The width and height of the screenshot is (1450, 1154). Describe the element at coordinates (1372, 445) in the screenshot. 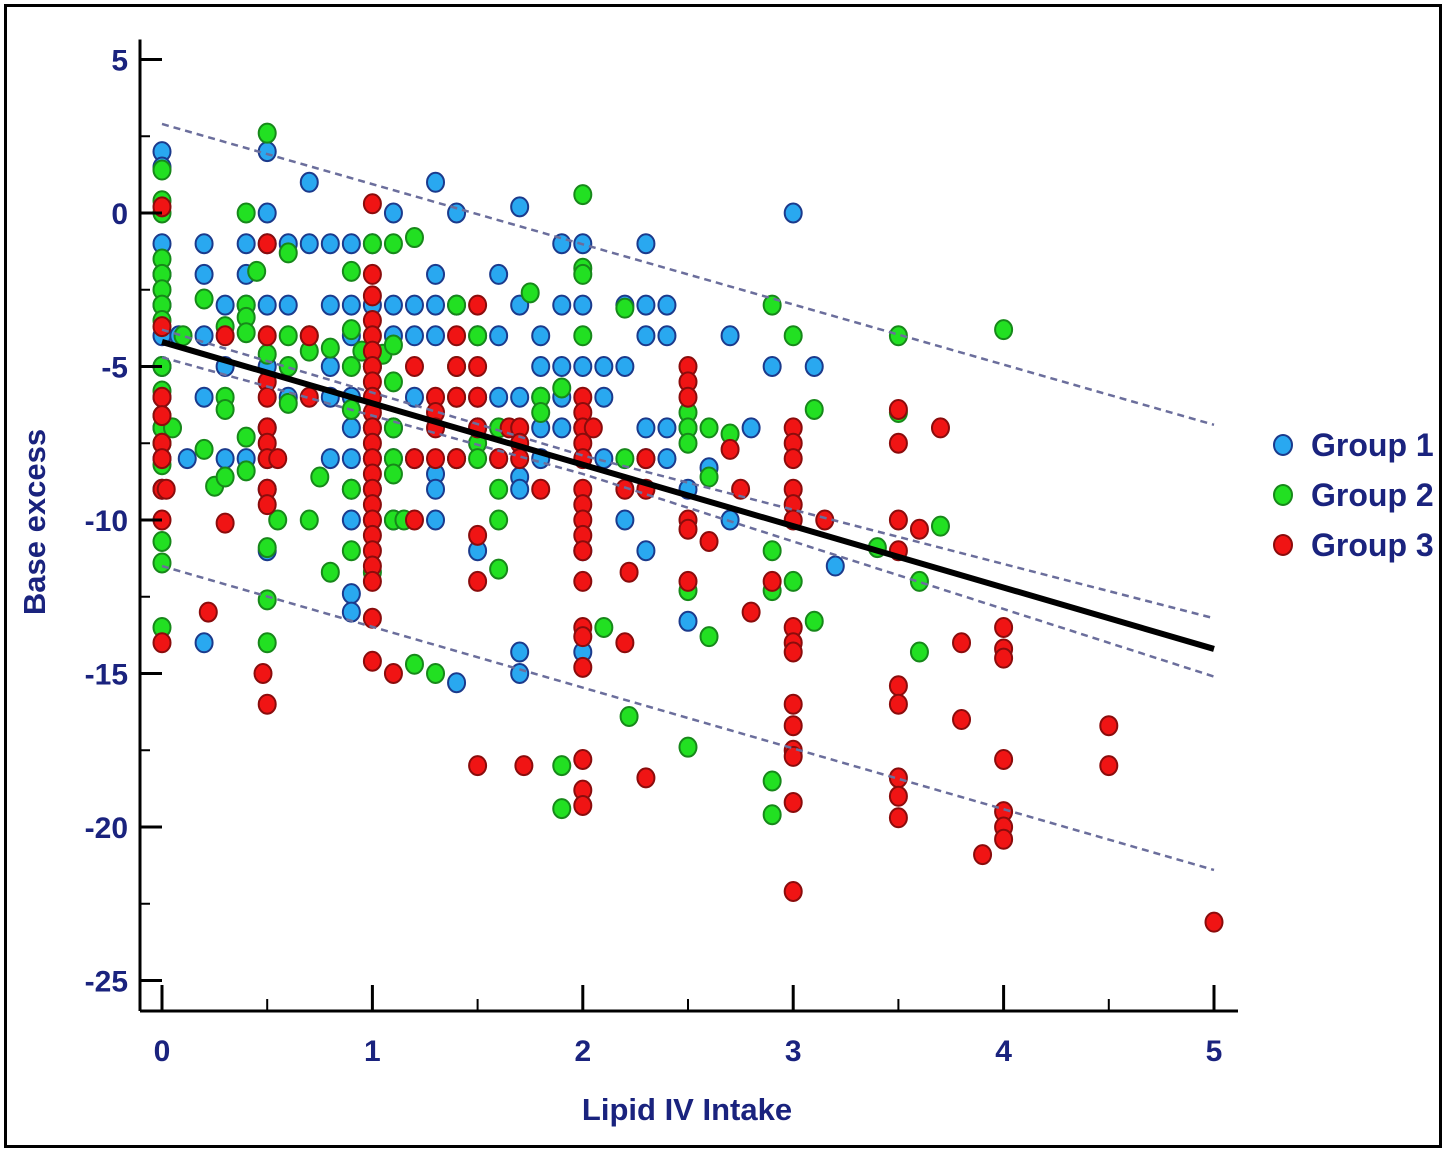

I see `legend-label: Group 1` at that location.